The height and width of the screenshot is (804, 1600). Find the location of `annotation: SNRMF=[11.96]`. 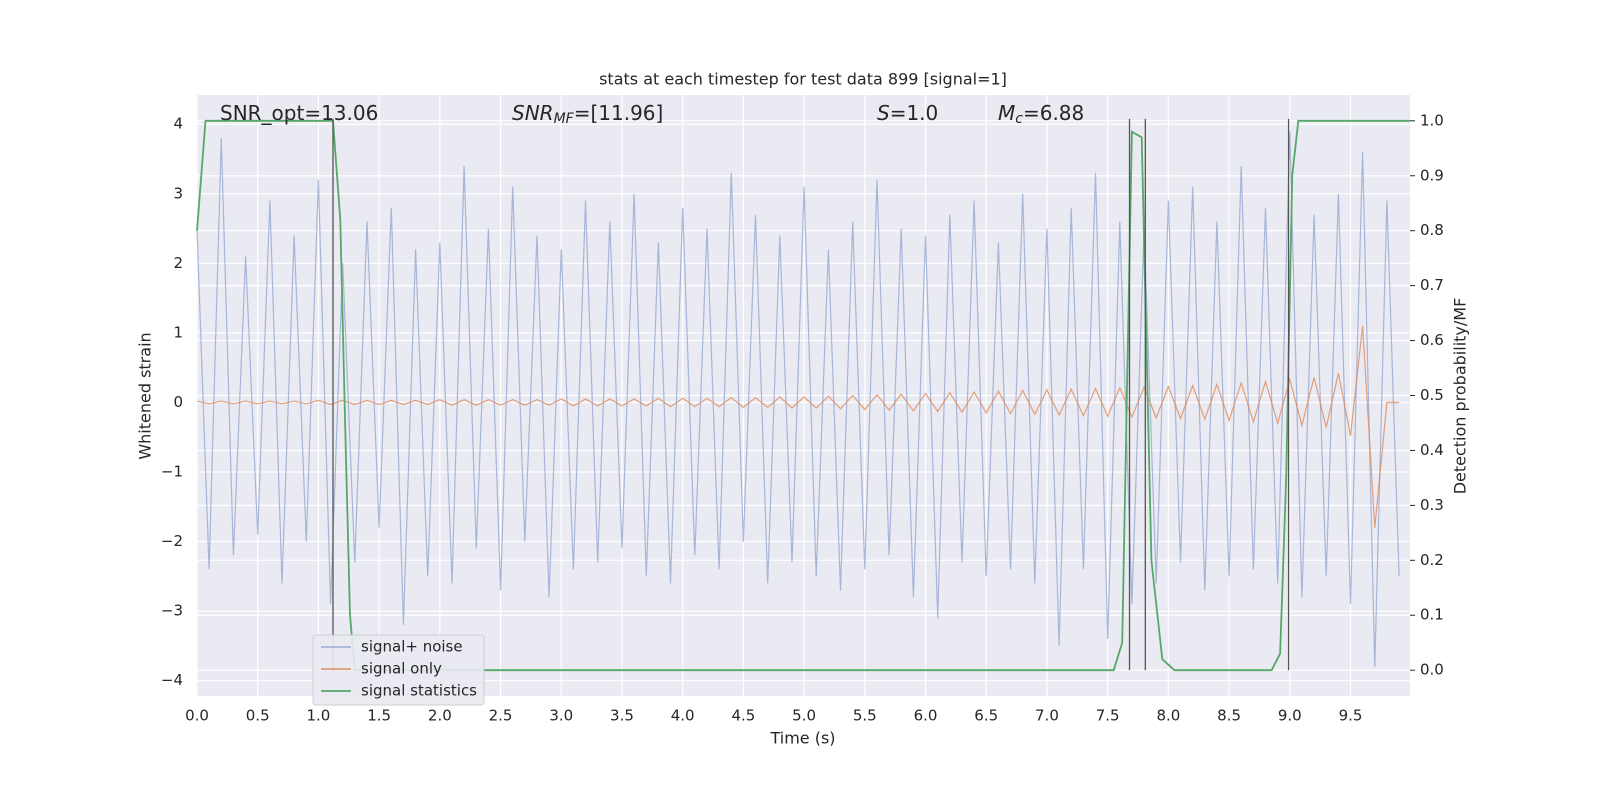

annotation: SNRMF=[11.96] is located at coordinates (587, 114).